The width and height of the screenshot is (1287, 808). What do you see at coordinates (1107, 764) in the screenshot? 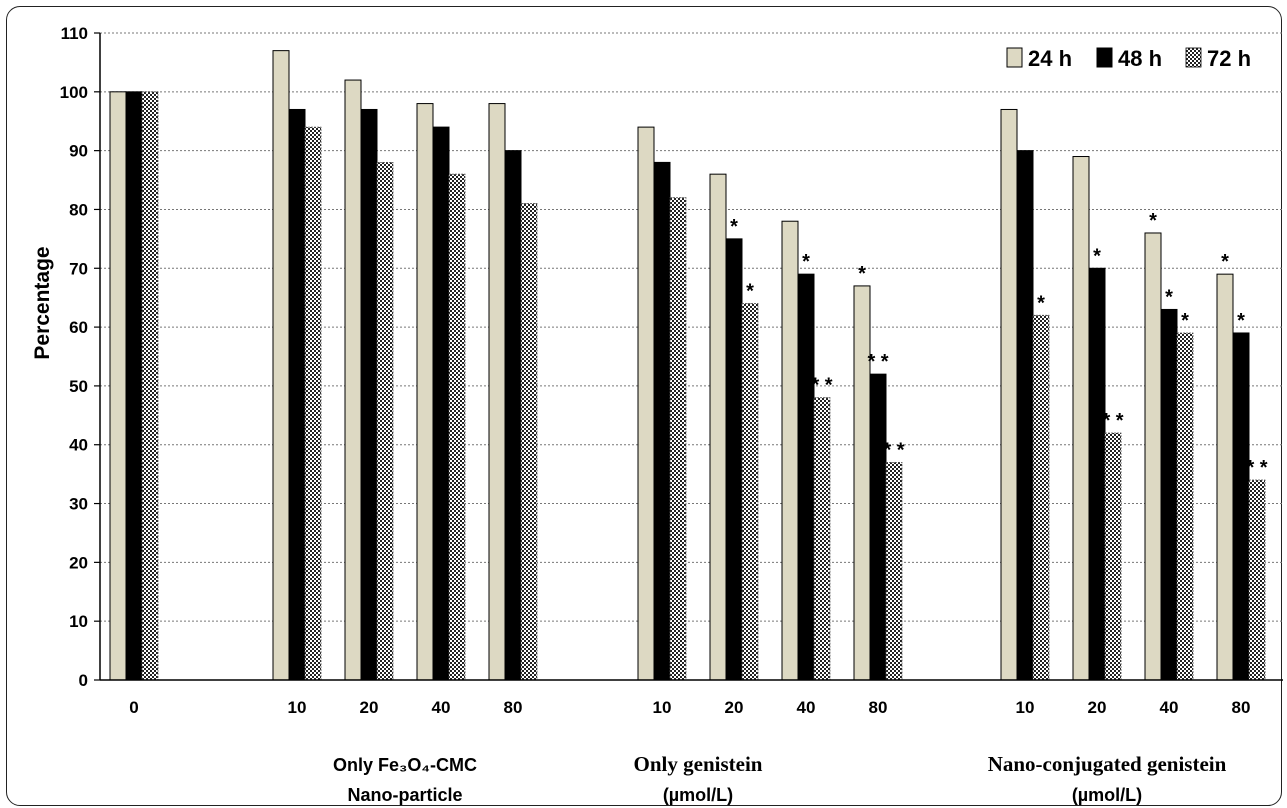
I see `group-label-line1: Nano-conjugated genistein` at bounding box center [1107, 764].